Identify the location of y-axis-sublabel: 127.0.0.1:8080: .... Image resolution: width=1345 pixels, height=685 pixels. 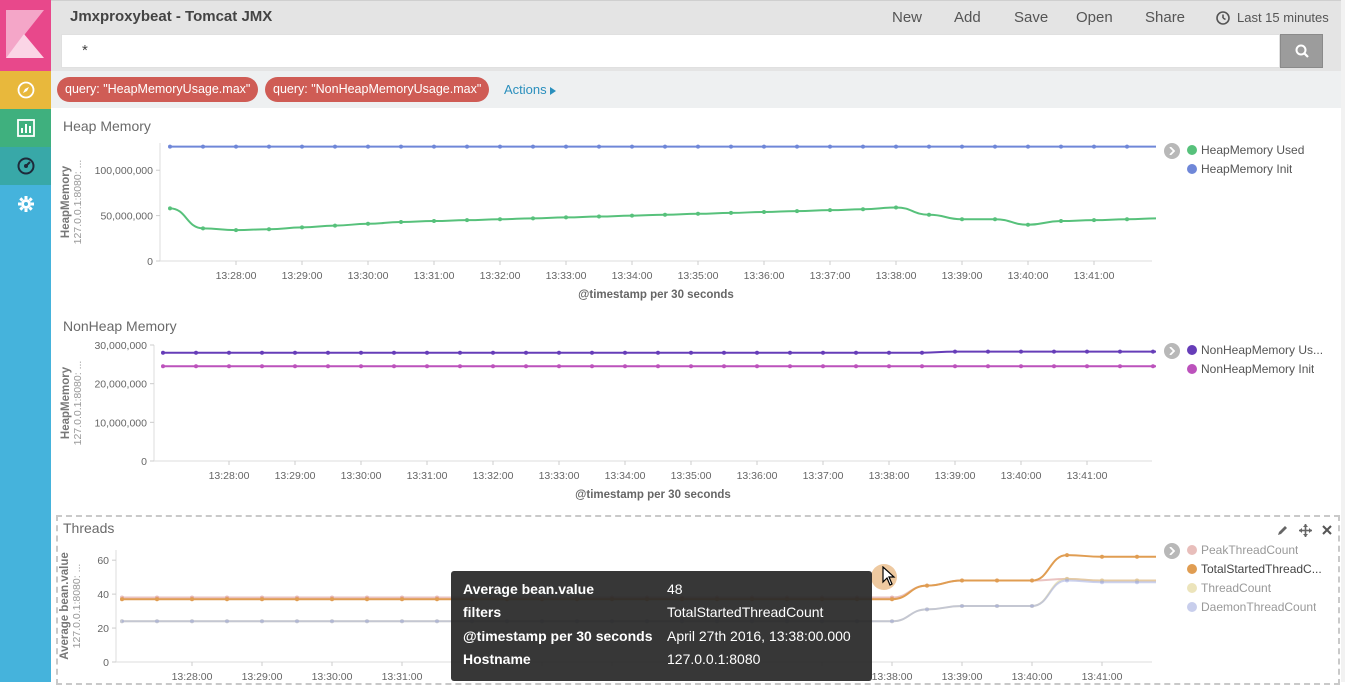
(78, 403).